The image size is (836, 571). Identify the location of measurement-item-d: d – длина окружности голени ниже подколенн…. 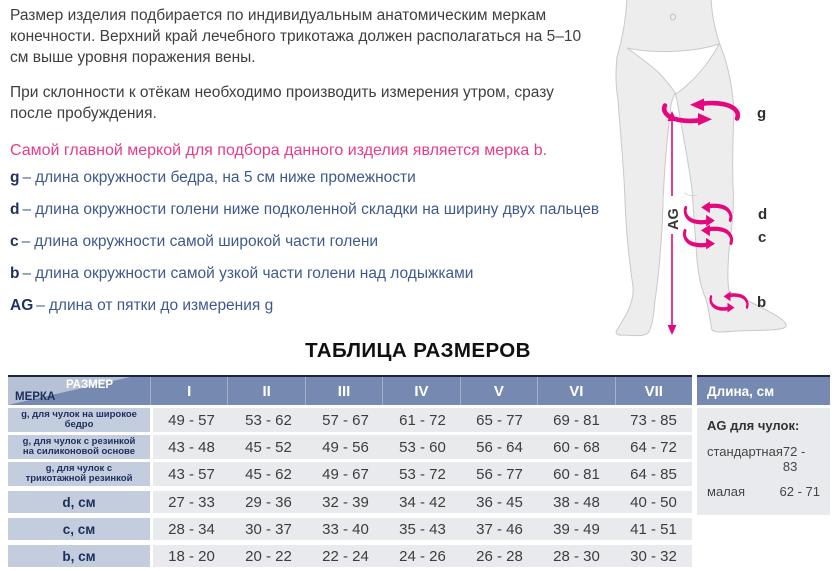
(305, 209).